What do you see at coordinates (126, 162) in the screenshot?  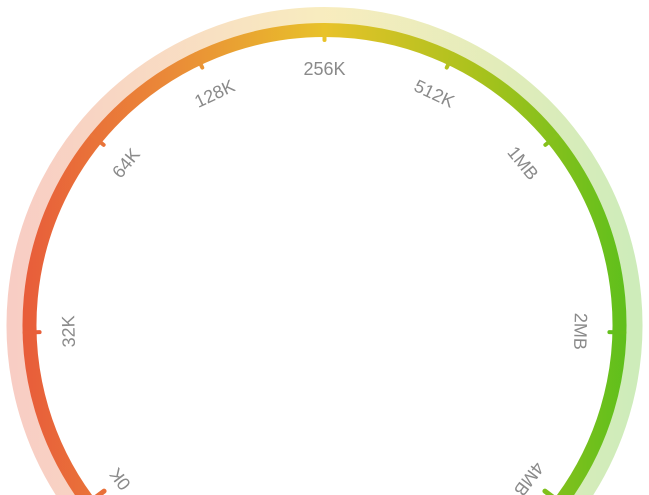 I see `gauge-tick-label-64k: 64K` at bounding box center [126, 162].